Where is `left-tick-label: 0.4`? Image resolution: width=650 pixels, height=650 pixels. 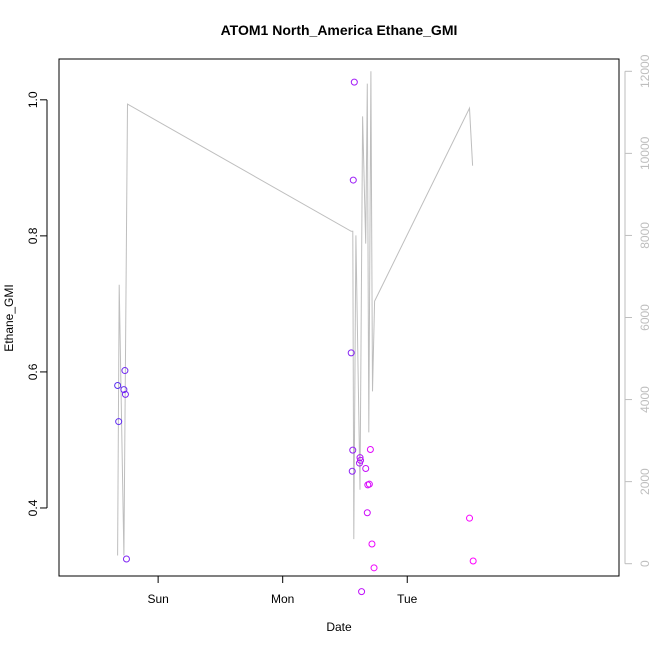 left-tick-label: 0.4 is located at coordinates (33, 507).